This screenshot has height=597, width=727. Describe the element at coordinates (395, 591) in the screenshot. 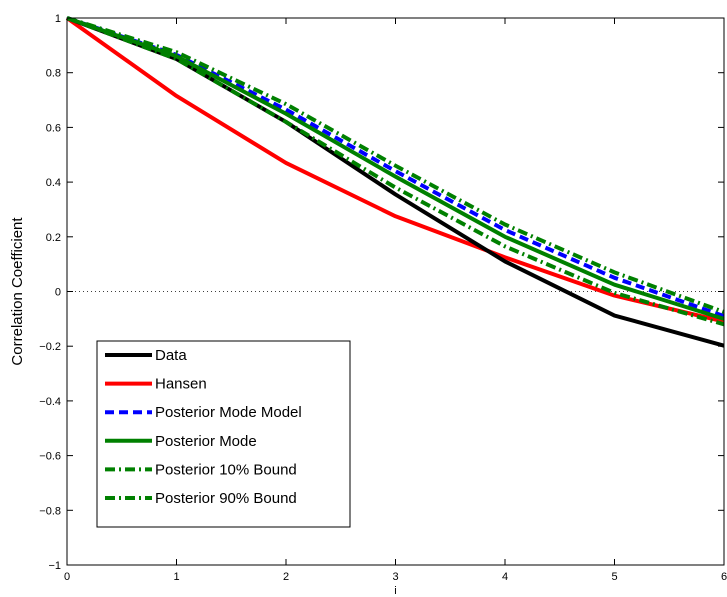

I see `x-axis-label: i` at that location.